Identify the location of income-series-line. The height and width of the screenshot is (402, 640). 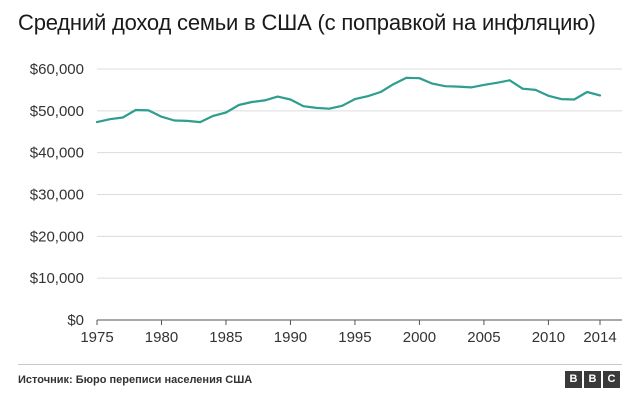
(348, 100).